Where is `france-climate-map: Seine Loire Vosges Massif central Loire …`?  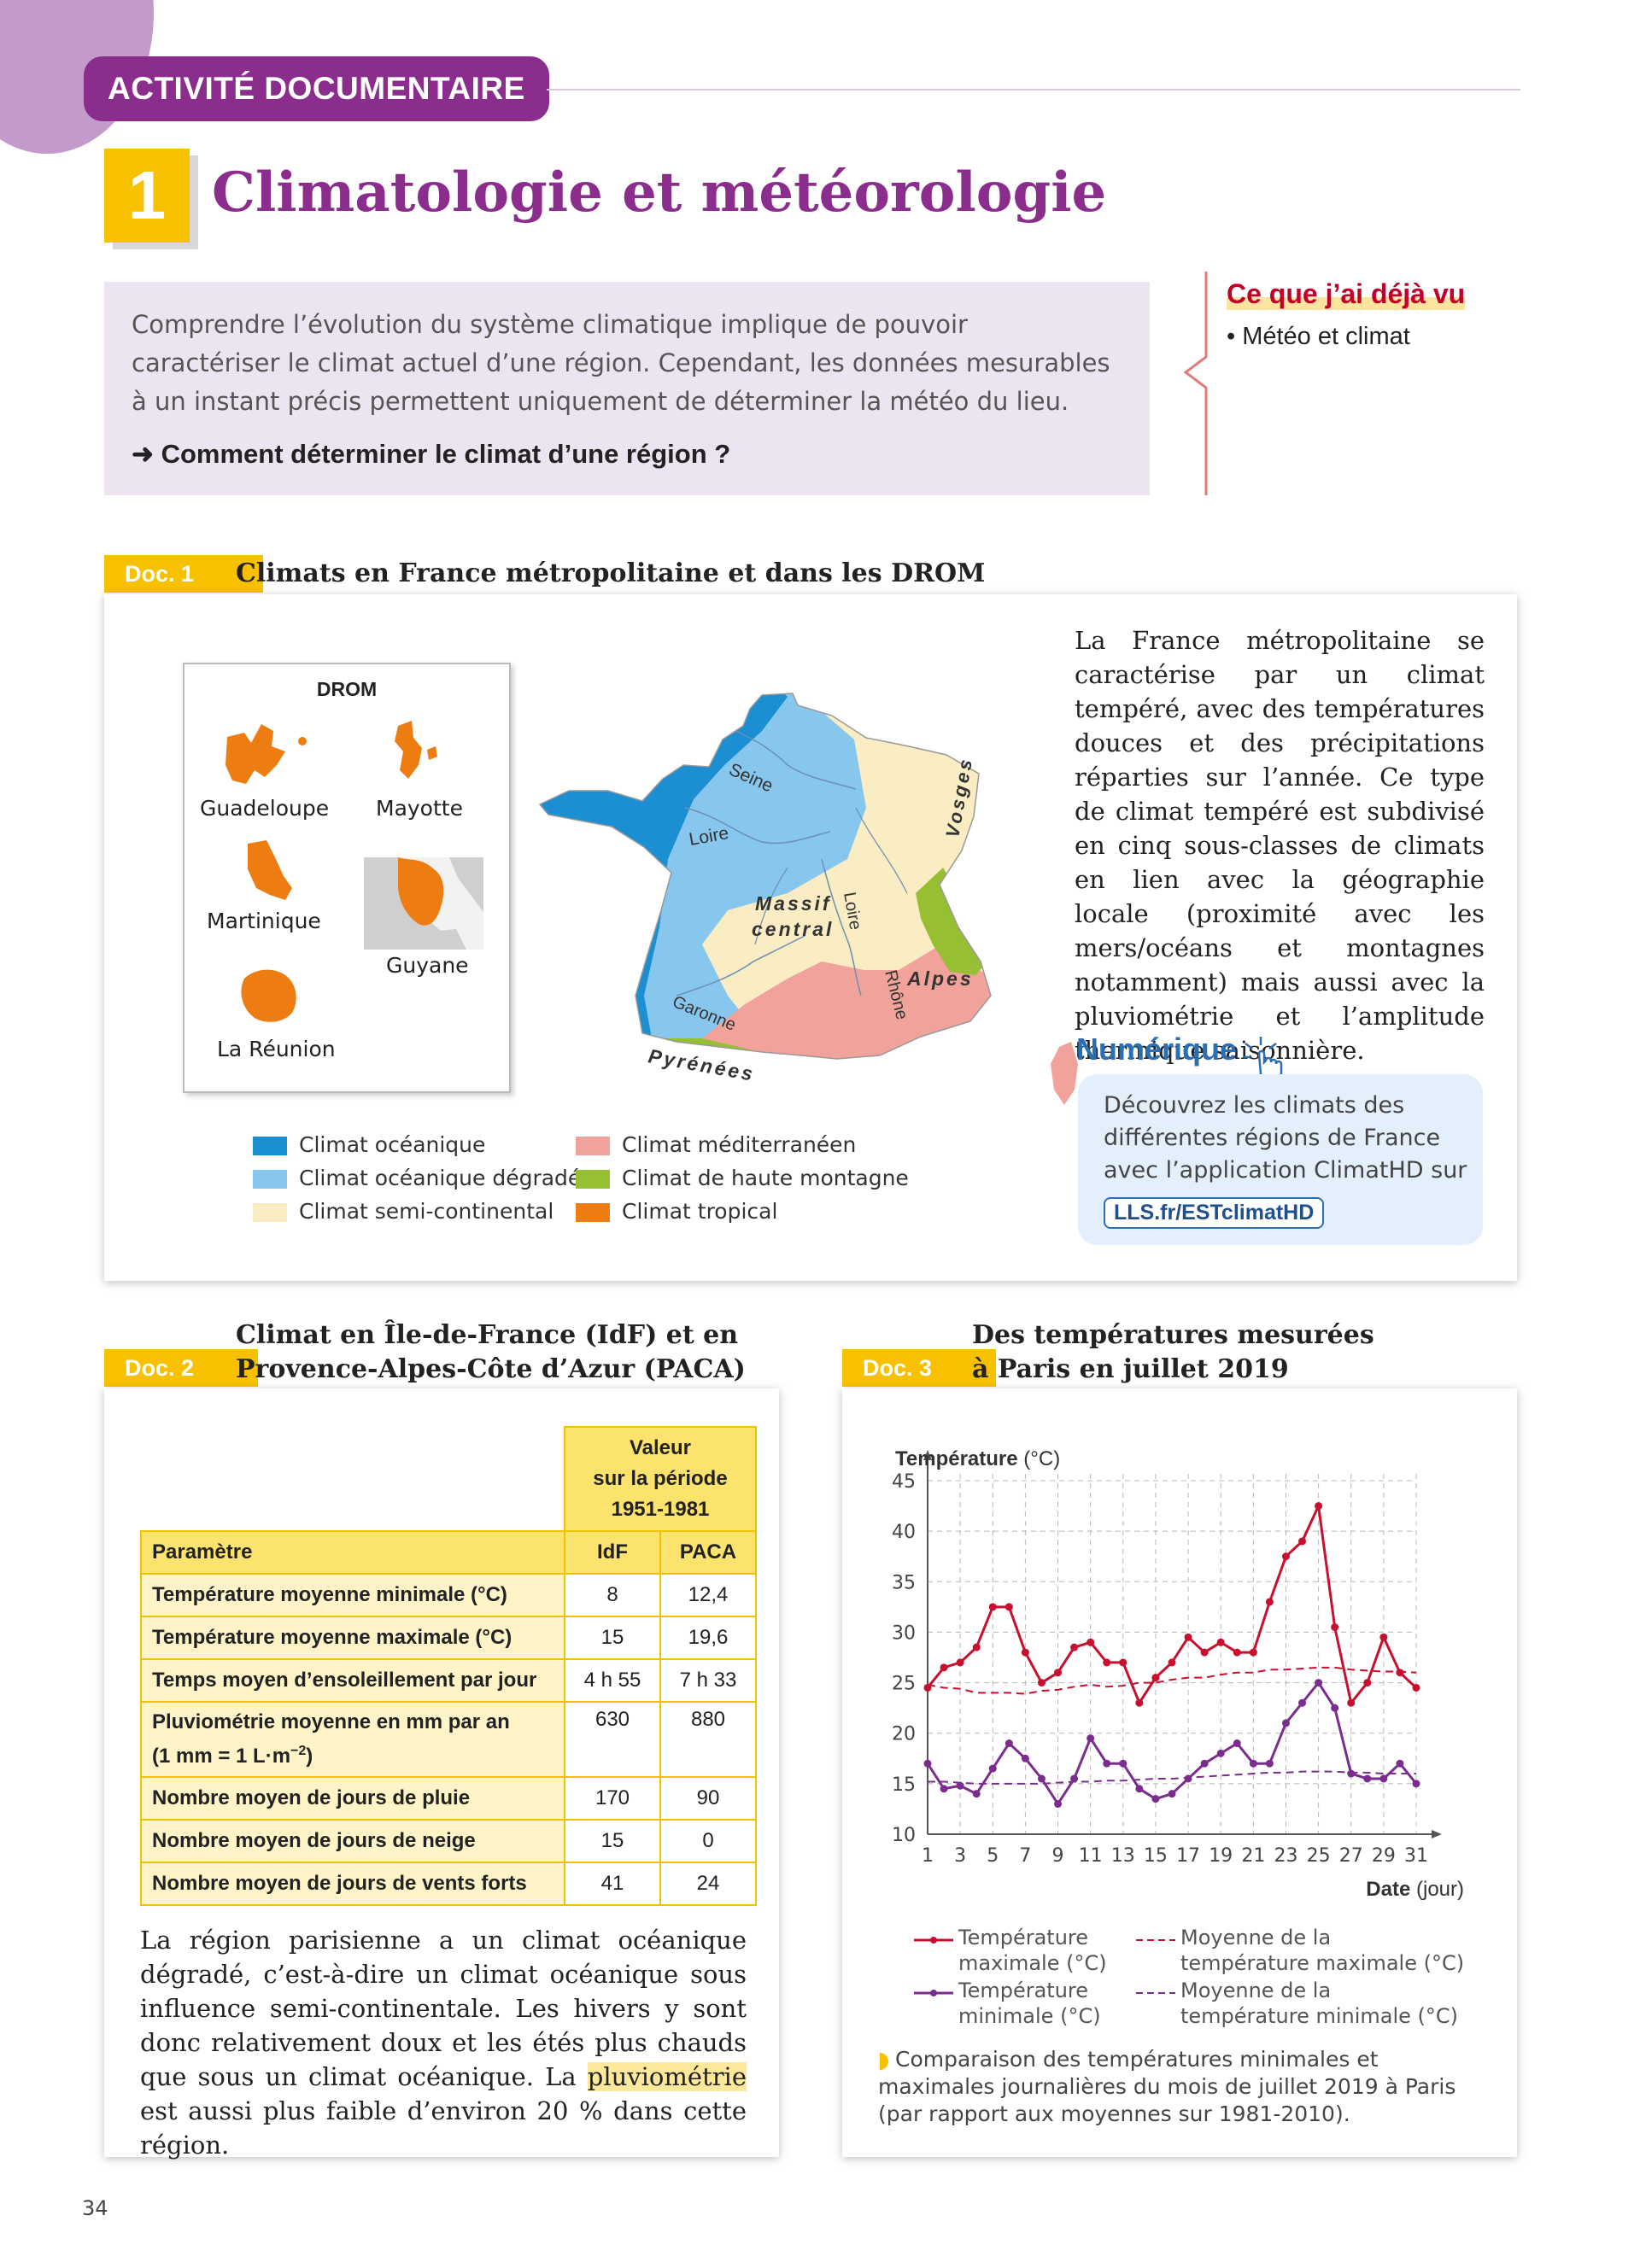
france-climate-map: Seine Loire Vosges Massif central Loire … is located at coordinates (808, 899).